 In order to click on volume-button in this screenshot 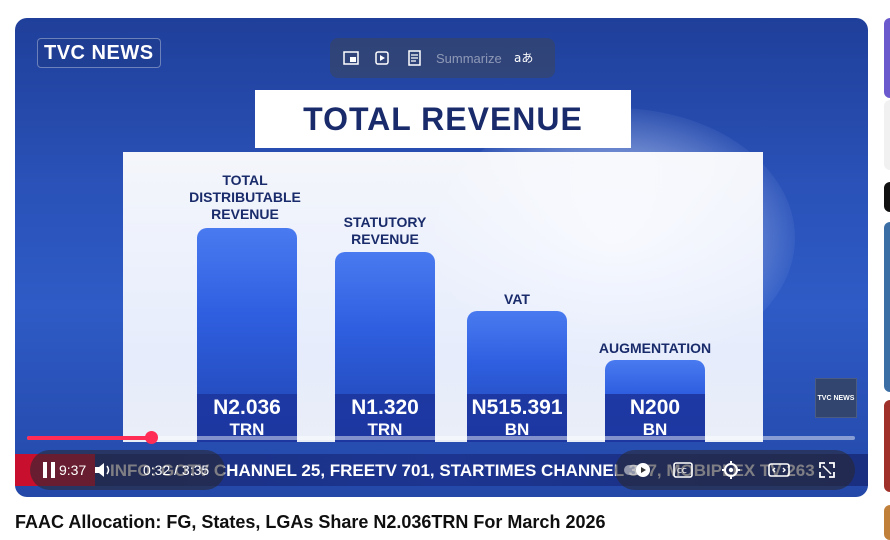, I will do `click(103, 470)`.